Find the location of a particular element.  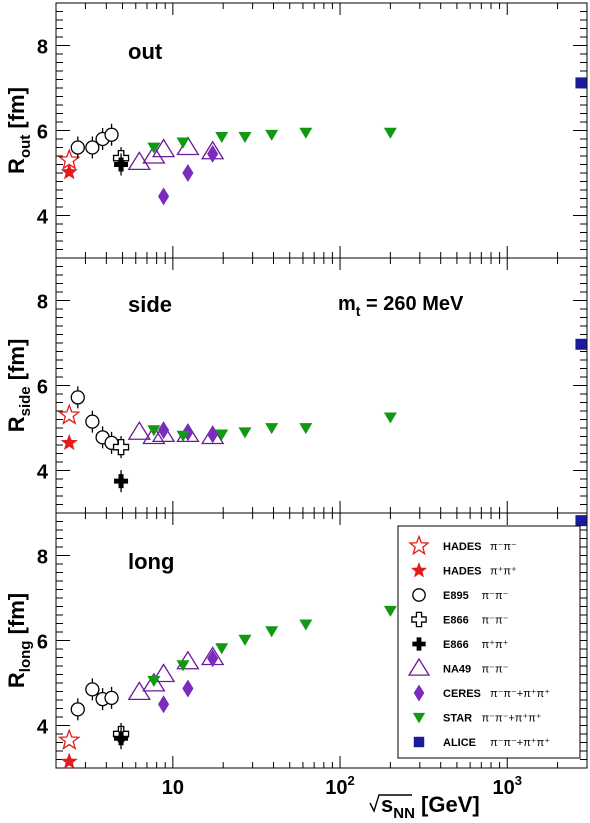

series-square is located at coordinates (581, 83).